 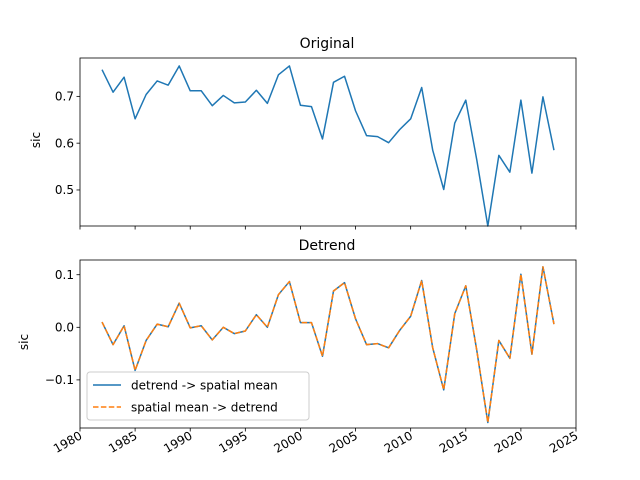 What do you see at coordinates (64, 190) in the screenshot?
I see `y-tick-label: 0.5` at bounding box center [64, 190].